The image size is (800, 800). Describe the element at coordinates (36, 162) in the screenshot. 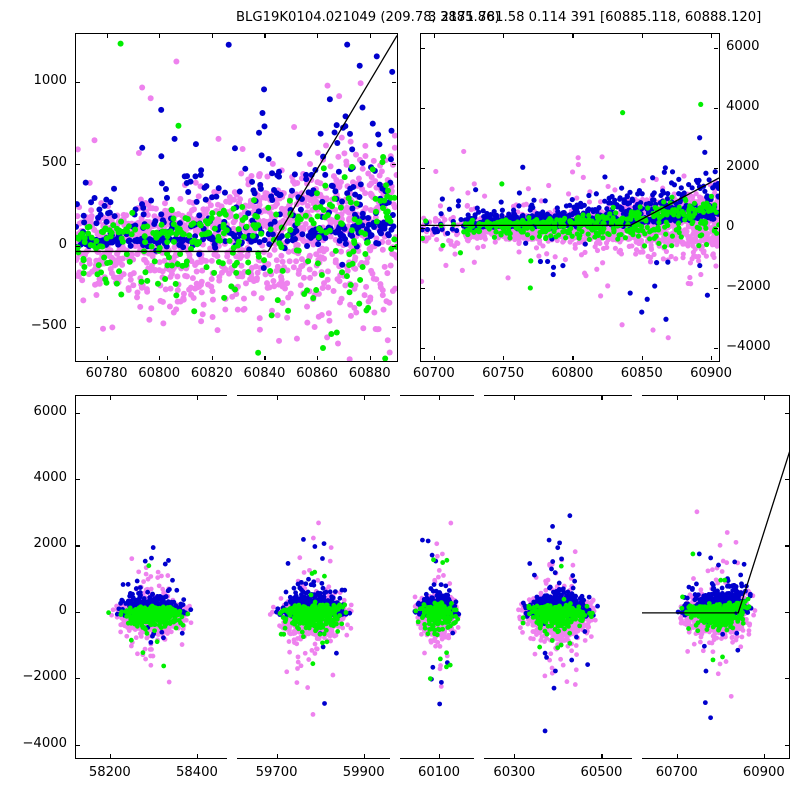

I see `y-tick-label: 500` at that location.